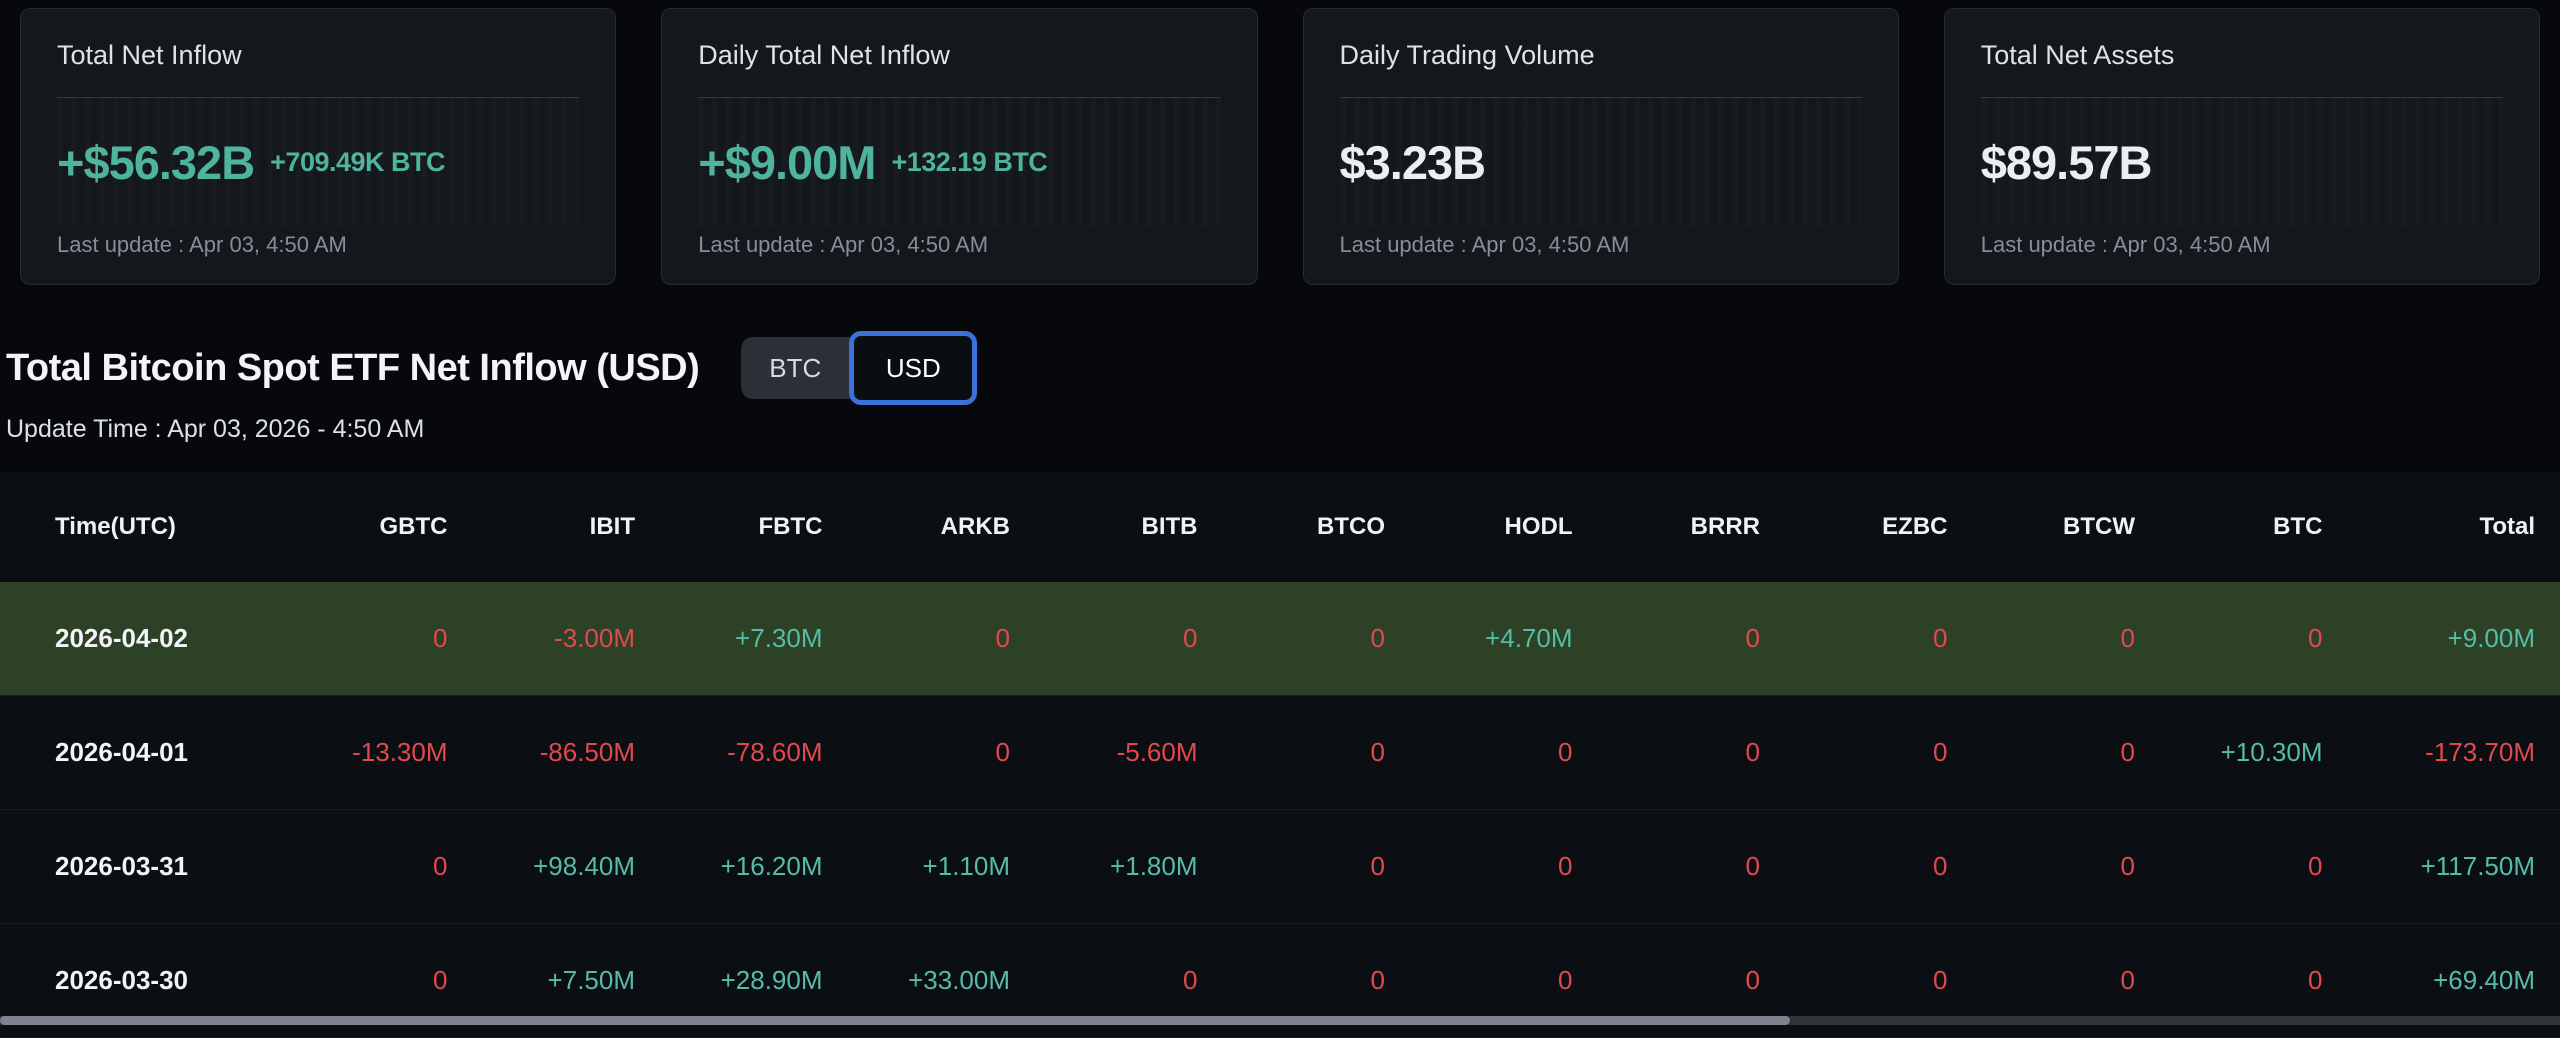 The height and width of the screenshot is (1038, 2560). Describe the element at coordinates (779, 527) in the screenshot. I see `column-header-fbtc: FBTC` at that location.